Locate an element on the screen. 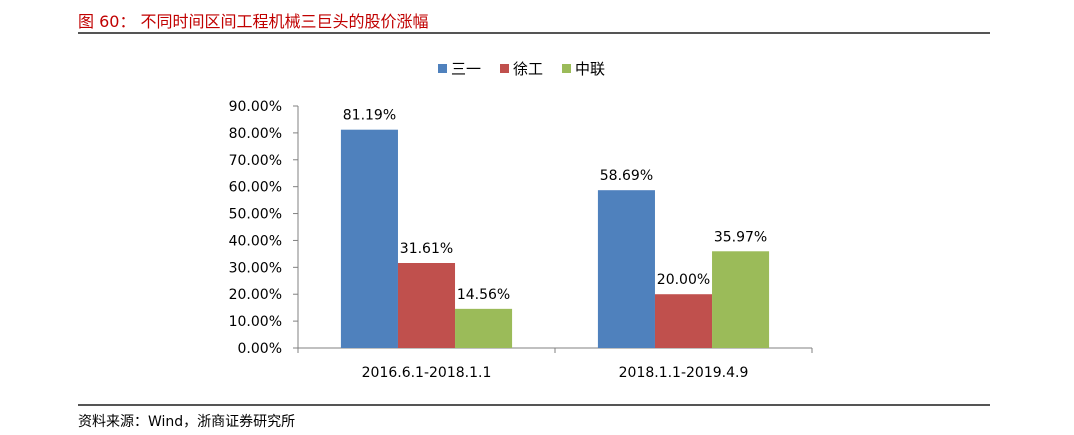 This screenshot has width=1074, height=435. chart-legend: 三一 徐工 中联 is located at coordinates (521, 69).